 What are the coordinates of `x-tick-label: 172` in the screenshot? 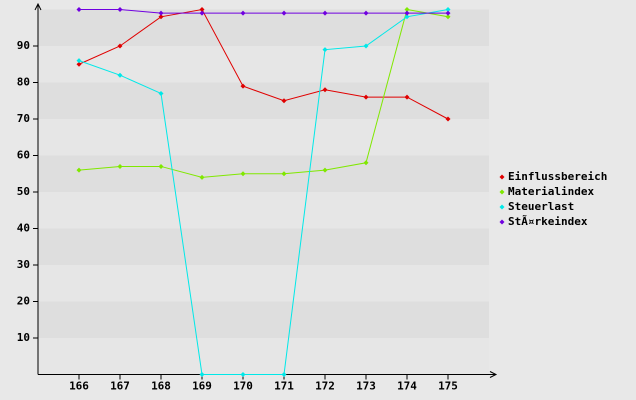 It's located at (325, 386).